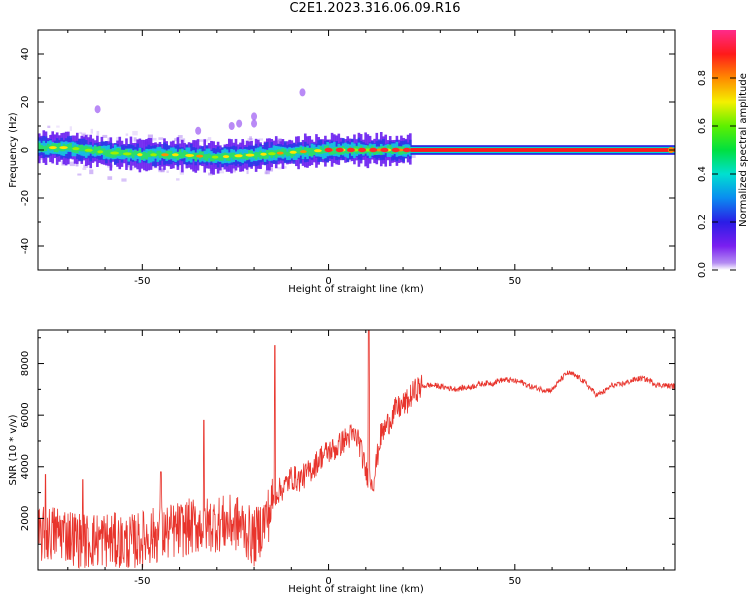 This screenshot has height=600, width=750. Describe the element at coordinates (13, 150) in the screenshot. I see `spectrogram-y-label: Frequency (Hz)` at that location.